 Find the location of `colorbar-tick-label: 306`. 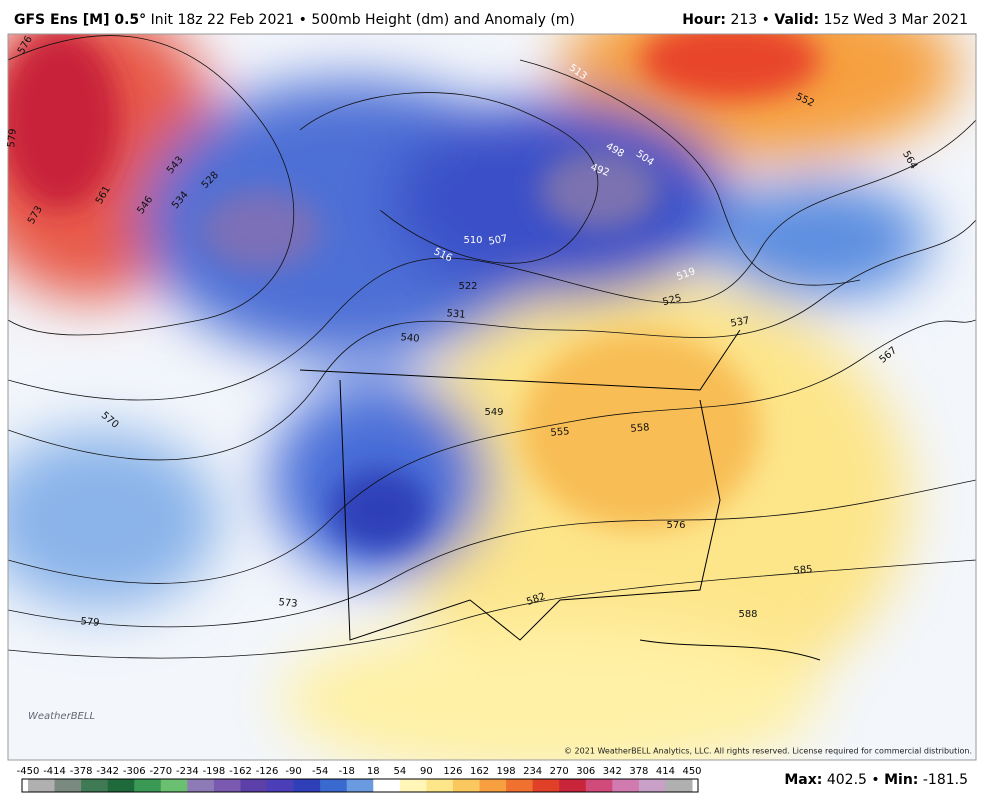

colorbar-tick-label: 306 is located at coordinates (585, 771).